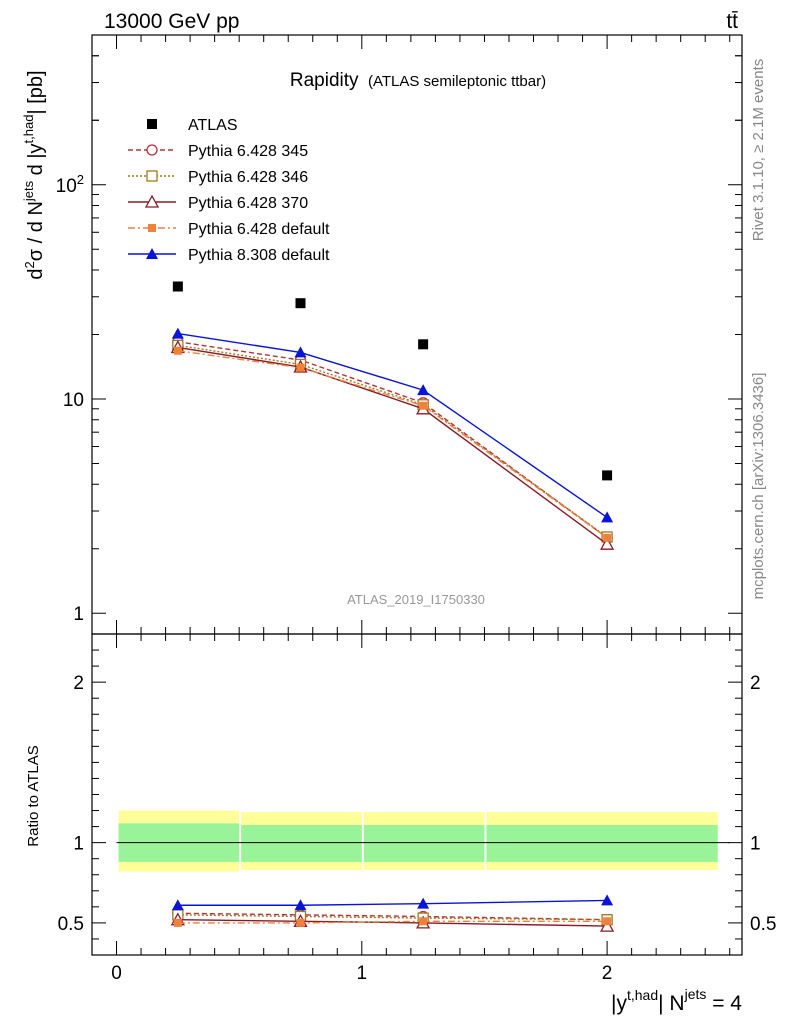  I want to click on legend-label: Pythia 6.428 default, so click(259, 229).